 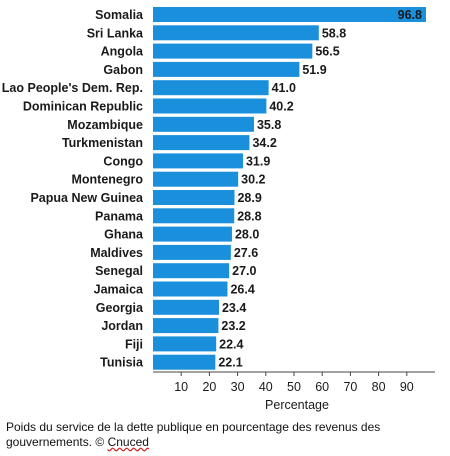 I want to click on x-tick-label: 70, so click(x=350, y=387).